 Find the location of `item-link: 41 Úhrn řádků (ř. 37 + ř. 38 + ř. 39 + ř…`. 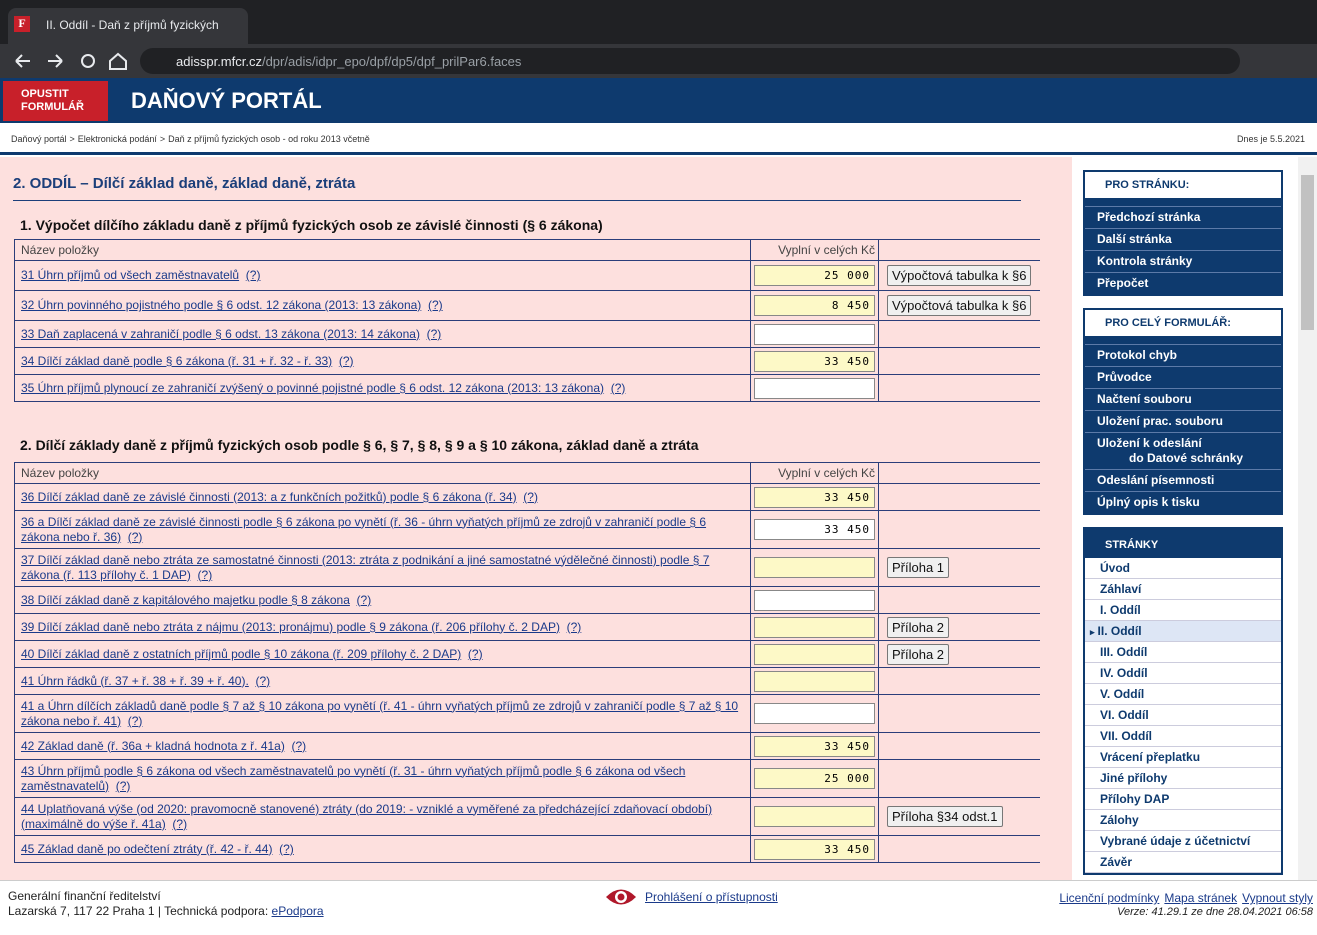

item-link: 41 Úhrn řádků (ř. 37 + ř. 38 + ř. 39 + ř… is located at coordinates (135, 680).